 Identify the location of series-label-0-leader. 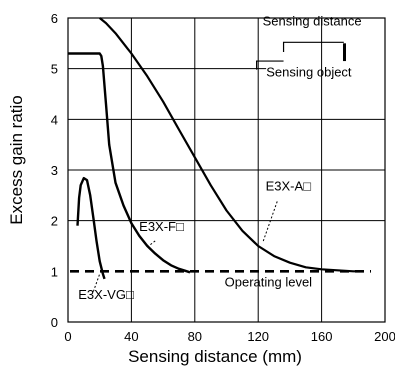
(270, 222).